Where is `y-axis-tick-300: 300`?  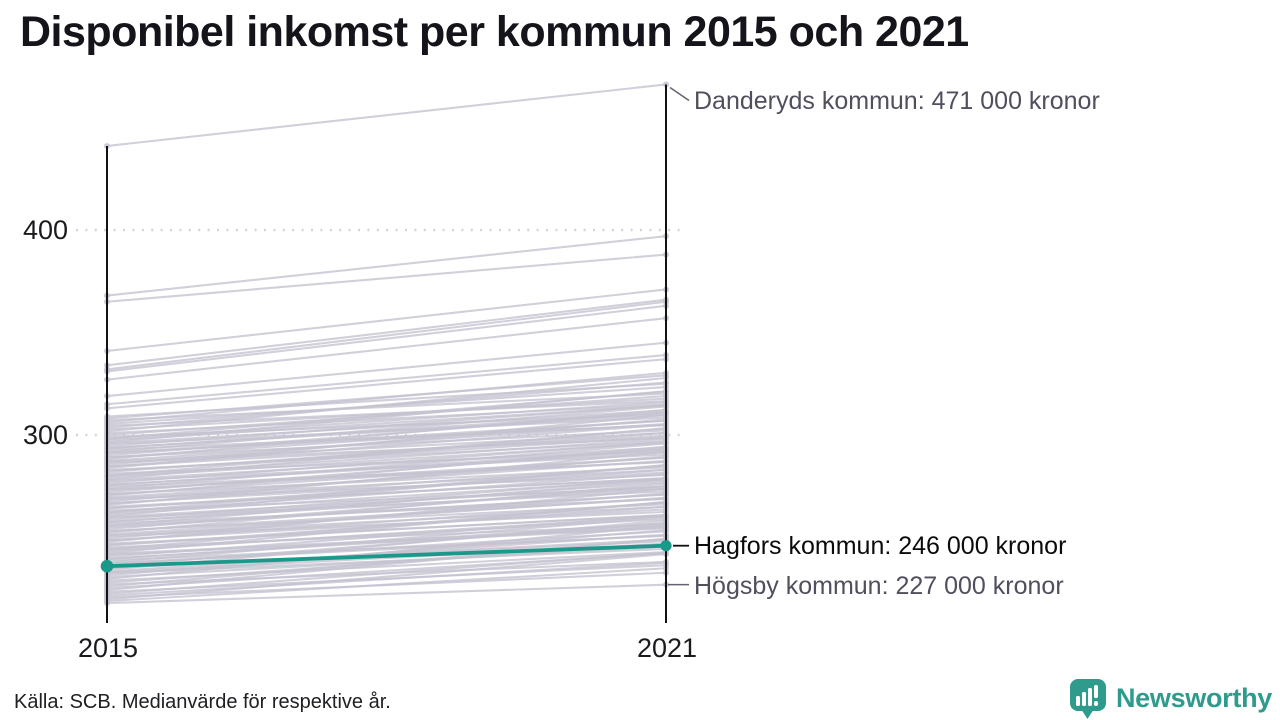
y-axis-tick-300: 300 is located at coordinates (45, 435).